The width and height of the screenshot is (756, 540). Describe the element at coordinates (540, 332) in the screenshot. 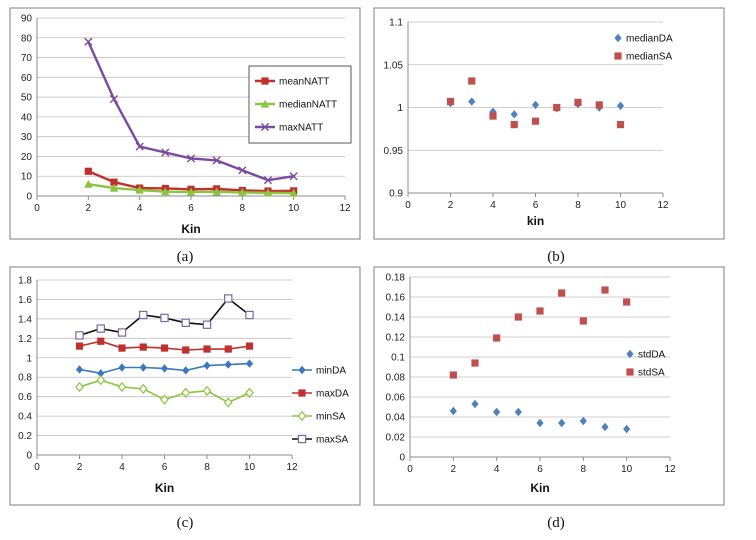

I see `chart-d-series-stdSA` at that location.